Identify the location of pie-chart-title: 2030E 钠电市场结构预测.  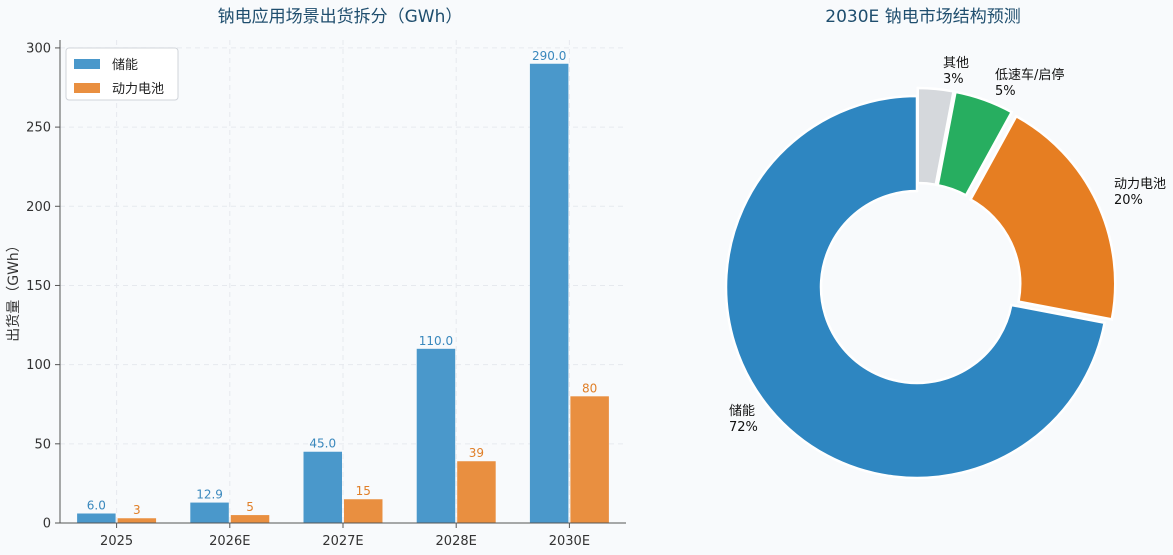
(922, 17).